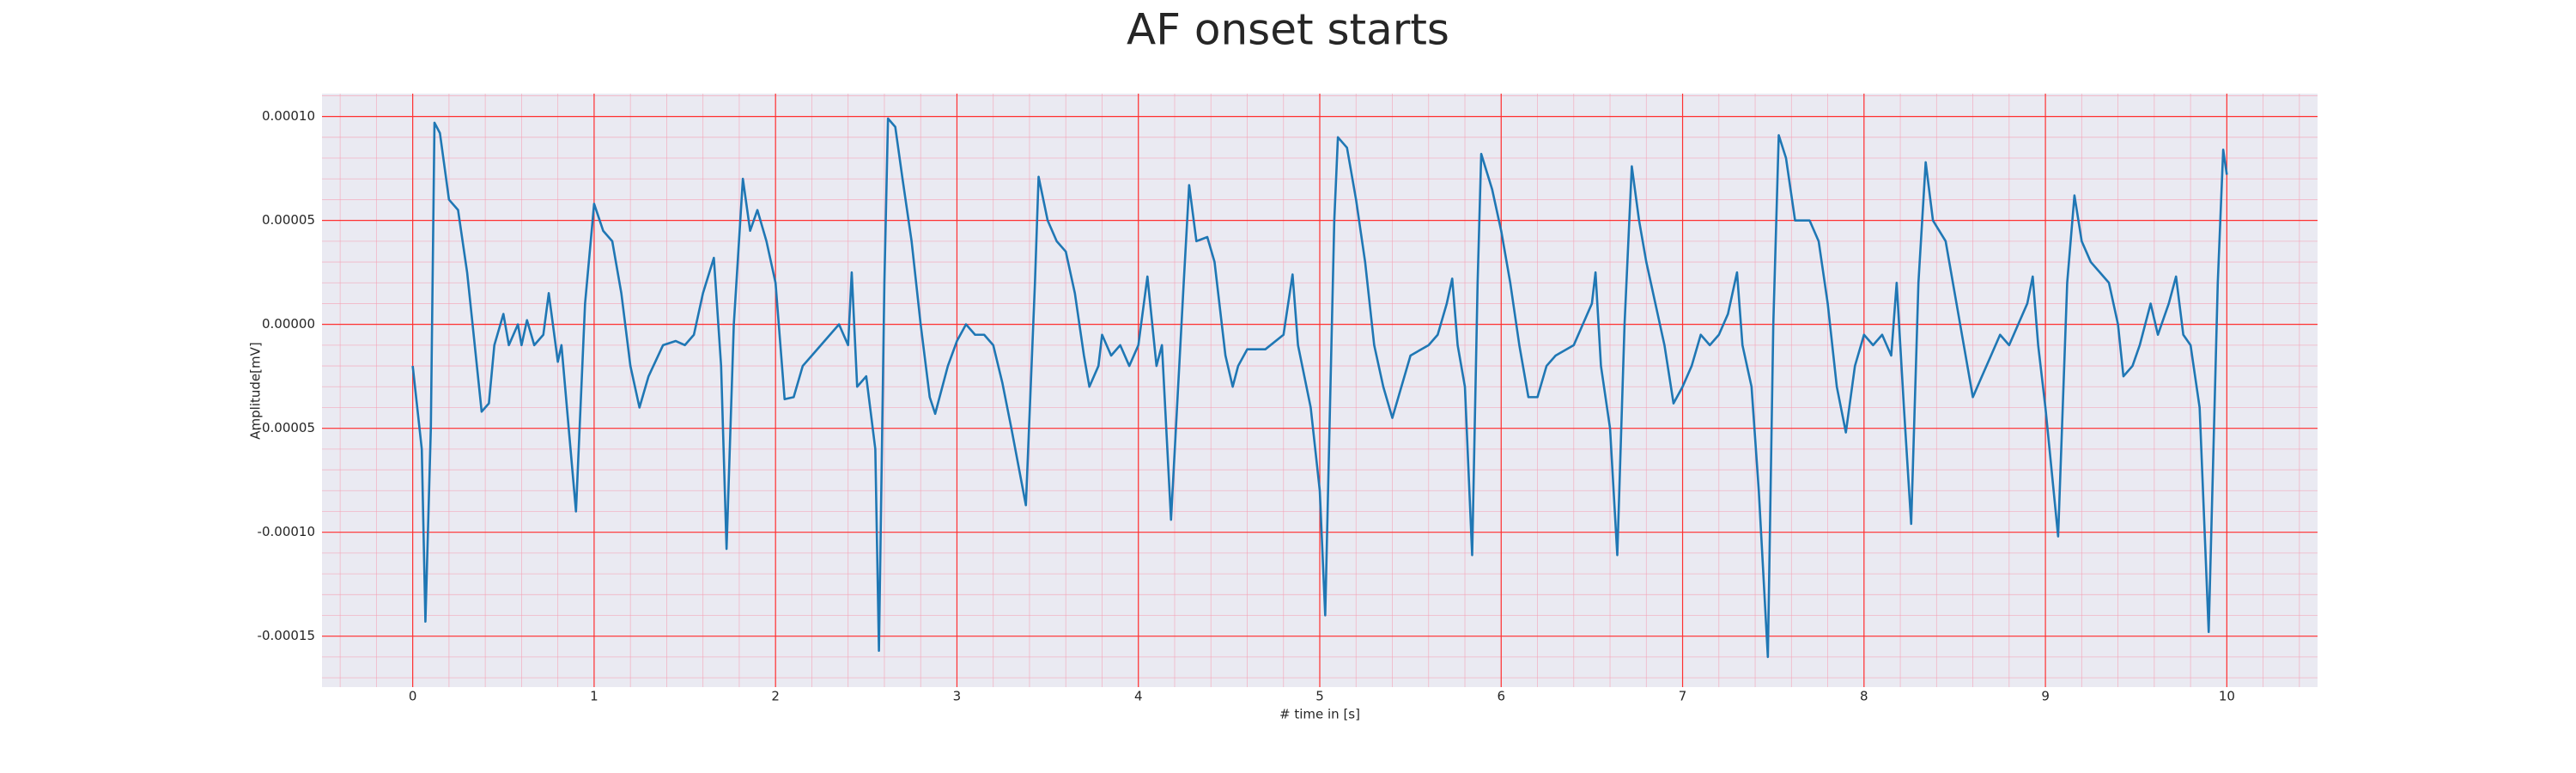 This screenshot has height=773, width=2576. I want to click on y-tick-label: -0.00010, so click(286, 531).